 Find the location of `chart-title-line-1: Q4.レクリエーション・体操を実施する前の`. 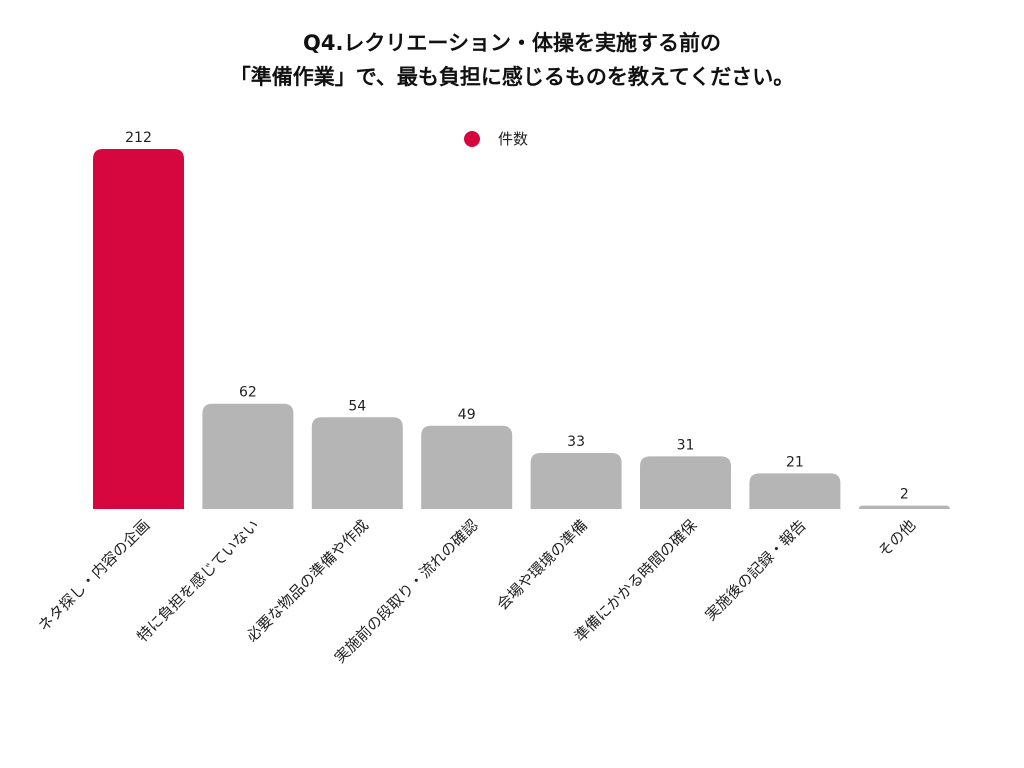

chart-title-line-1: Q4.レクリエーション・体操を実施する前の is located at coordinates (512, 43).